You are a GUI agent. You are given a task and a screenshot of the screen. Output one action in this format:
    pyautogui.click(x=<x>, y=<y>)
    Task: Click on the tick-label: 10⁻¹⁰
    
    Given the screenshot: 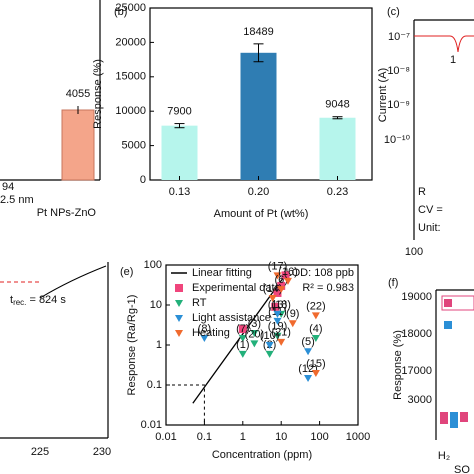 What is the action you would take?
    pyautogui.click(x=397, y=140)
    